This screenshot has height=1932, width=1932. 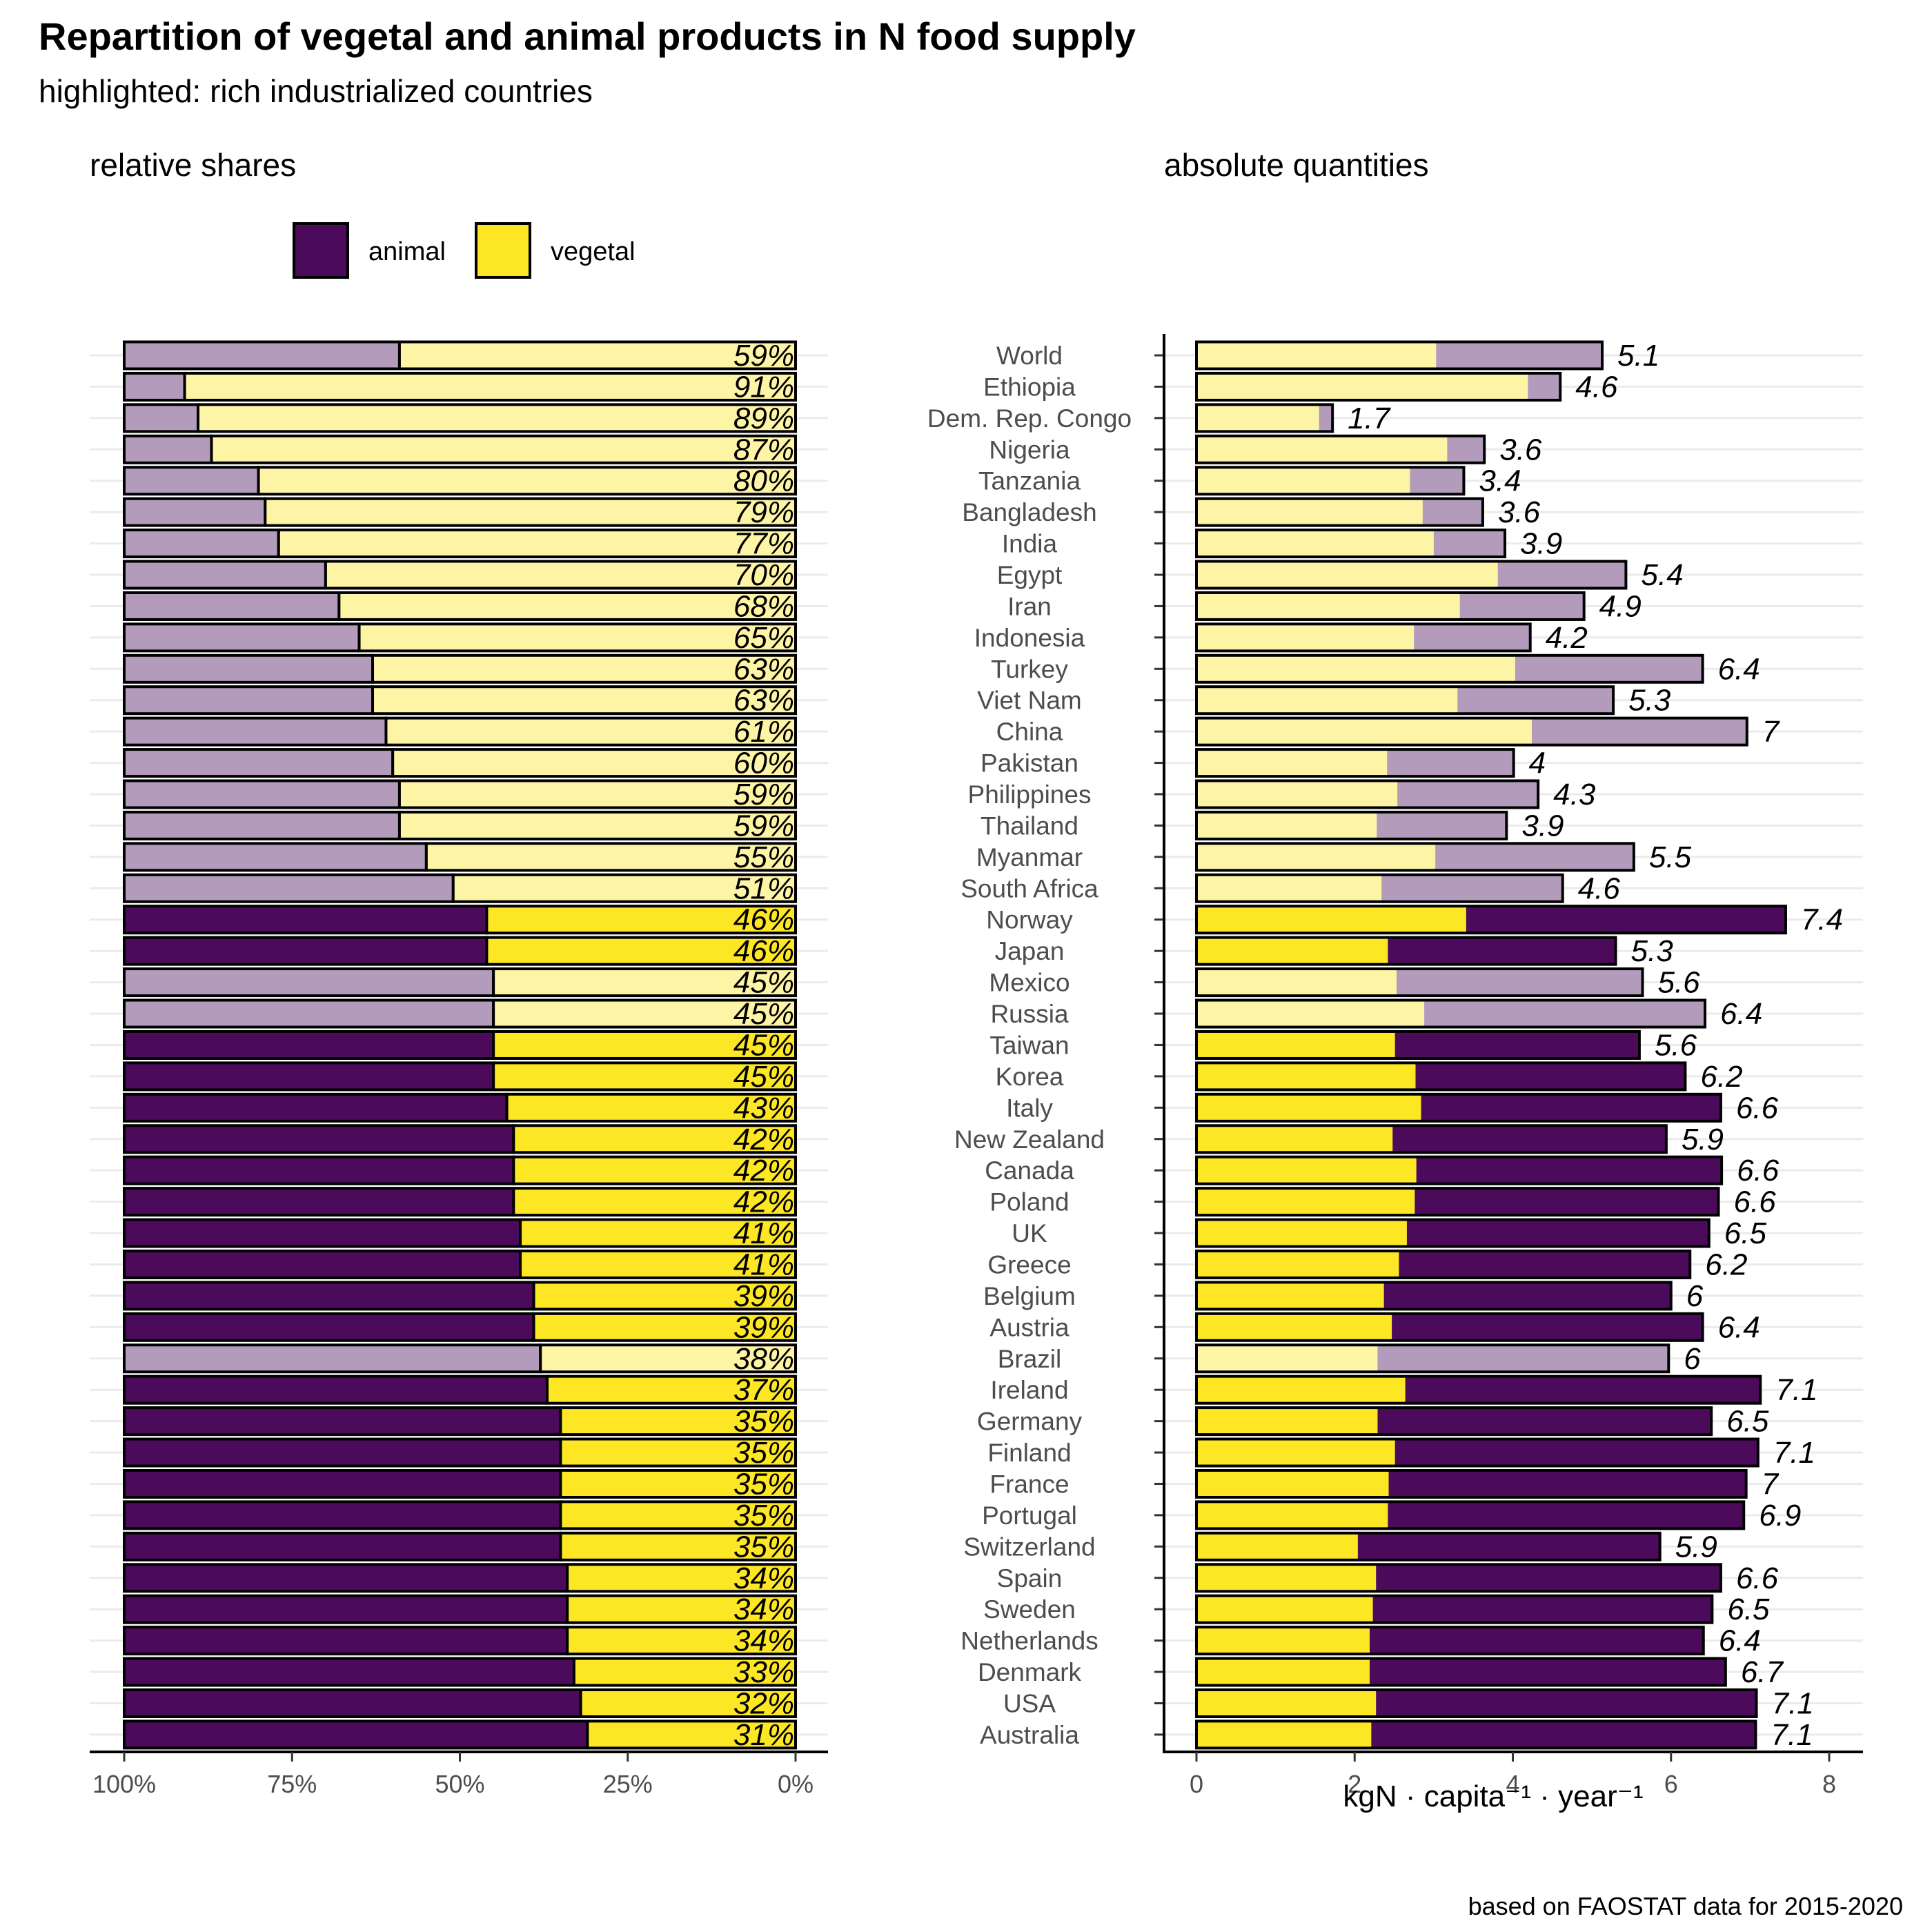 I want to click on right-bar-animal-korea, so click(x=1550, y=1076).